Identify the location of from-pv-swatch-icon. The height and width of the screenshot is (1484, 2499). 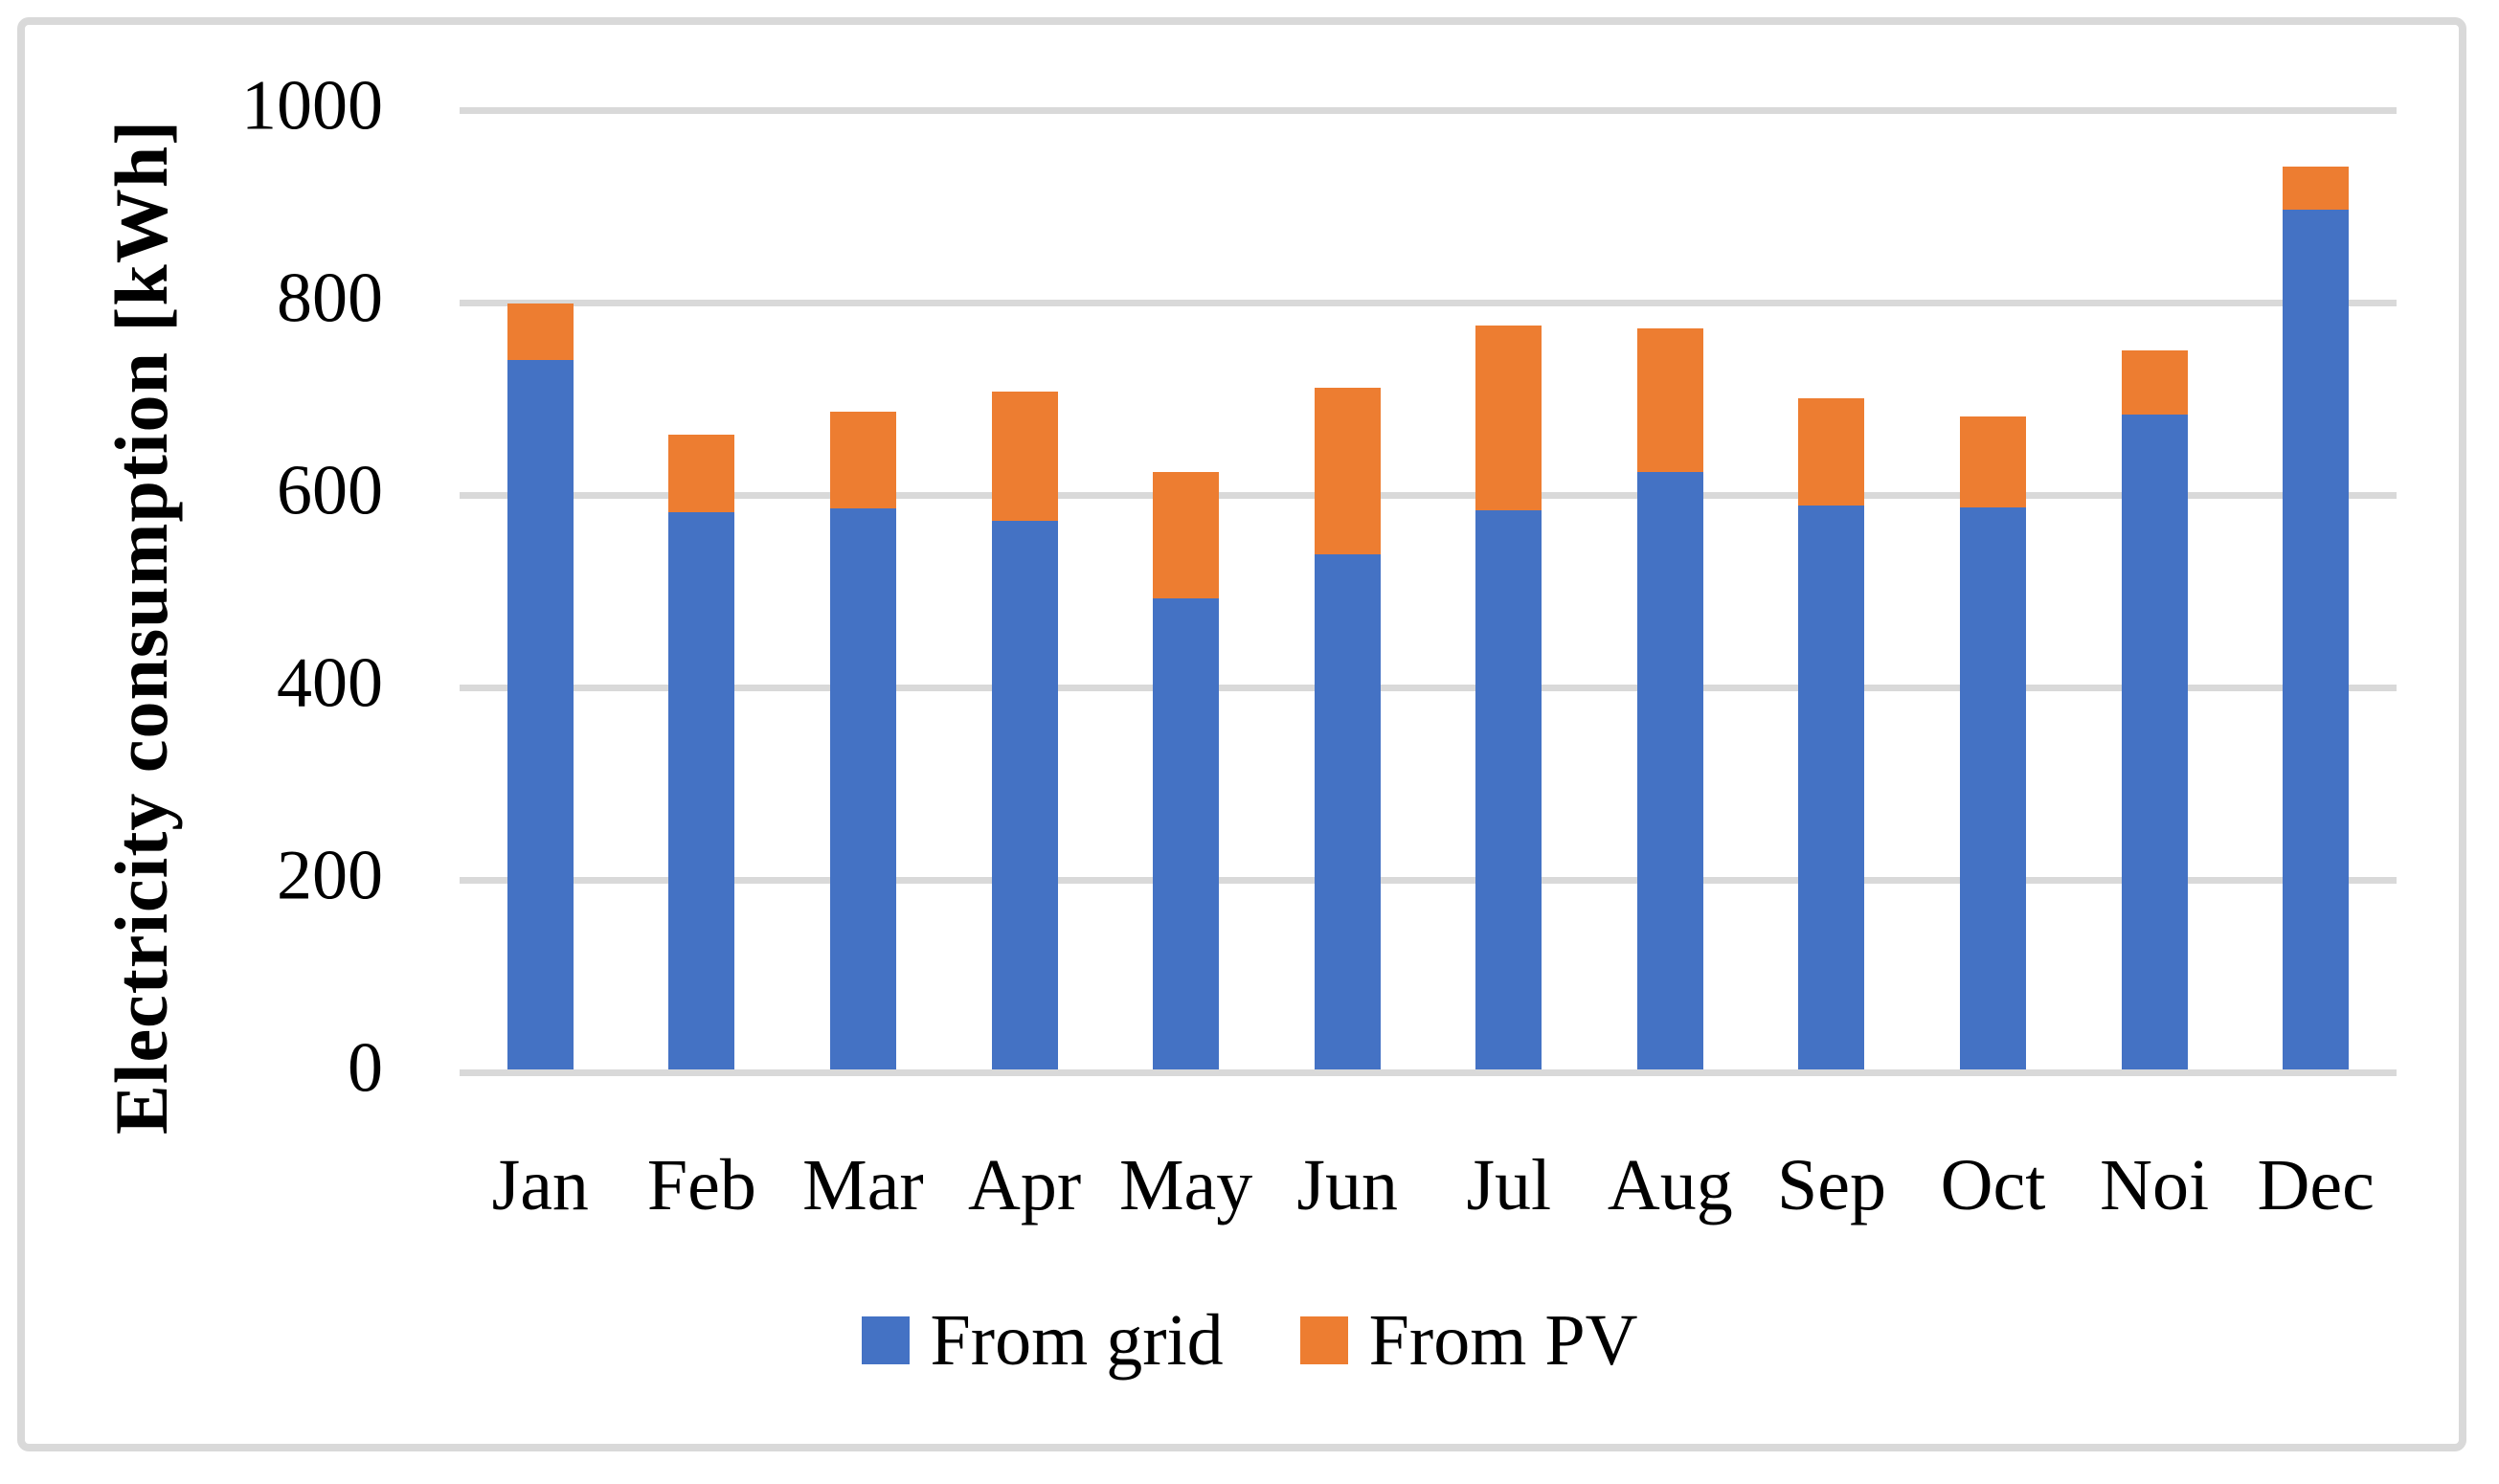
(1323, 1340).